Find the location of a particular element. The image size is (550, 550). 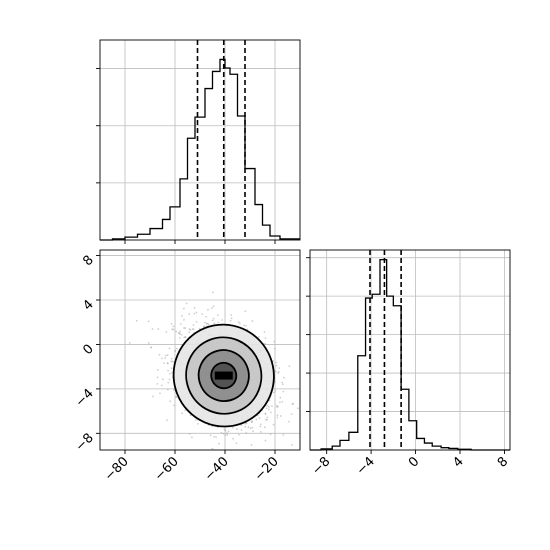

density-content is located at coordinates (200, 350).